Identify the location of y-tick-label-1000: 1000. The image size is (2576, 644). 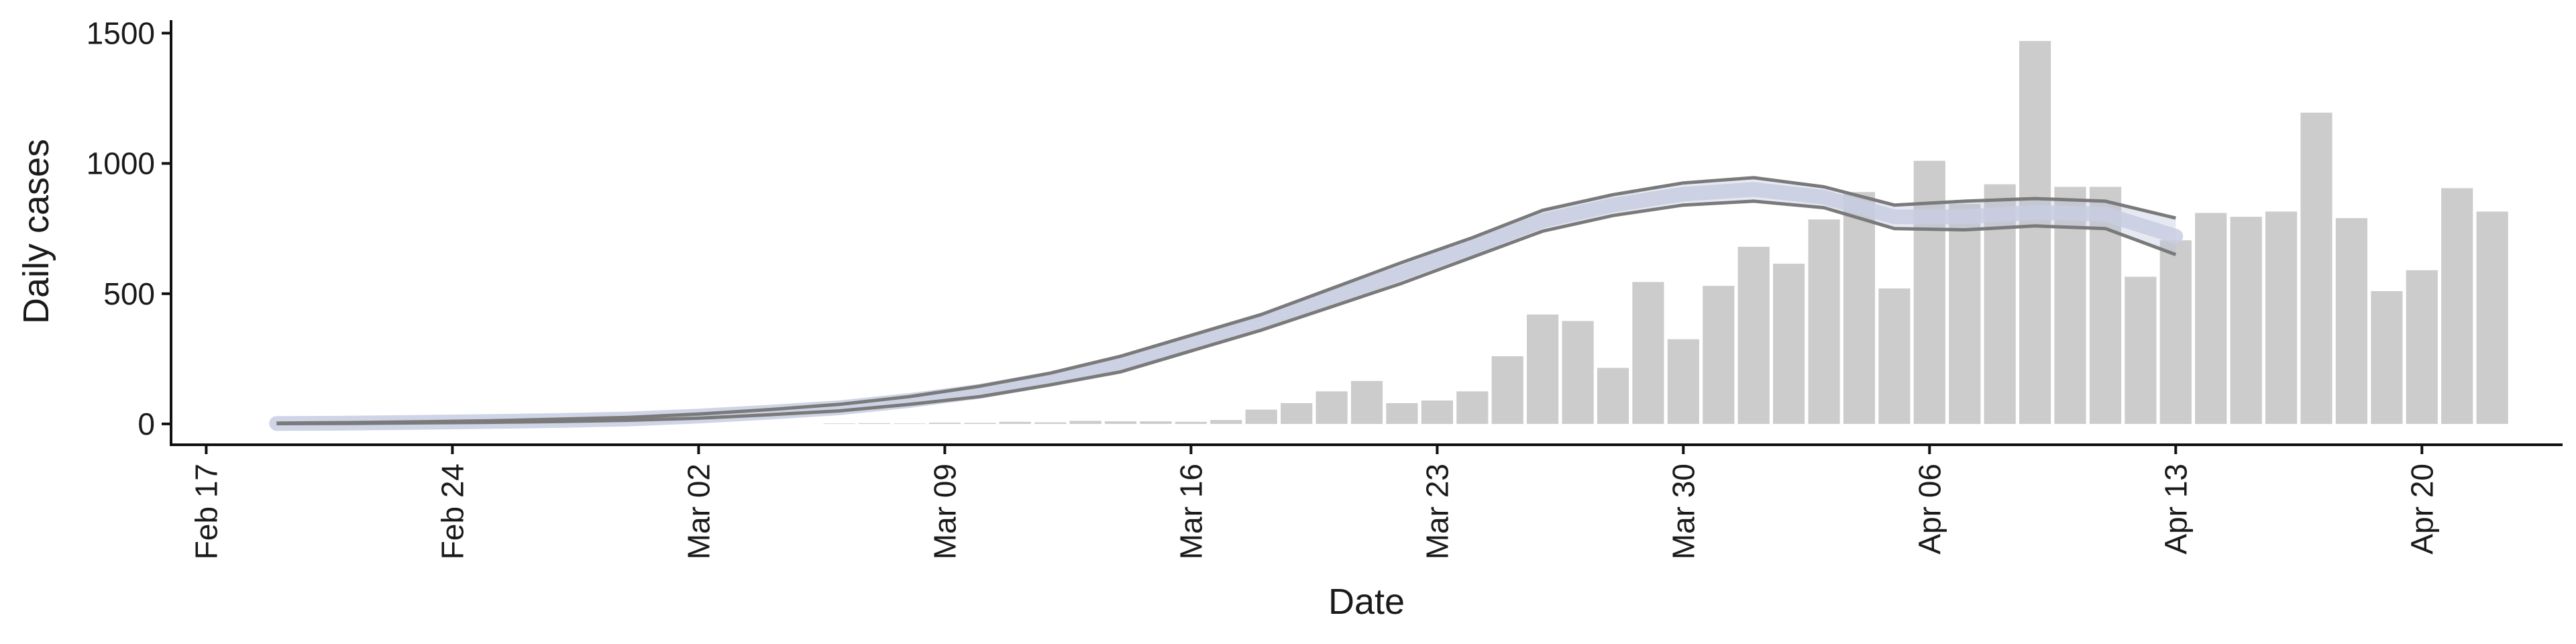
(121, 163).